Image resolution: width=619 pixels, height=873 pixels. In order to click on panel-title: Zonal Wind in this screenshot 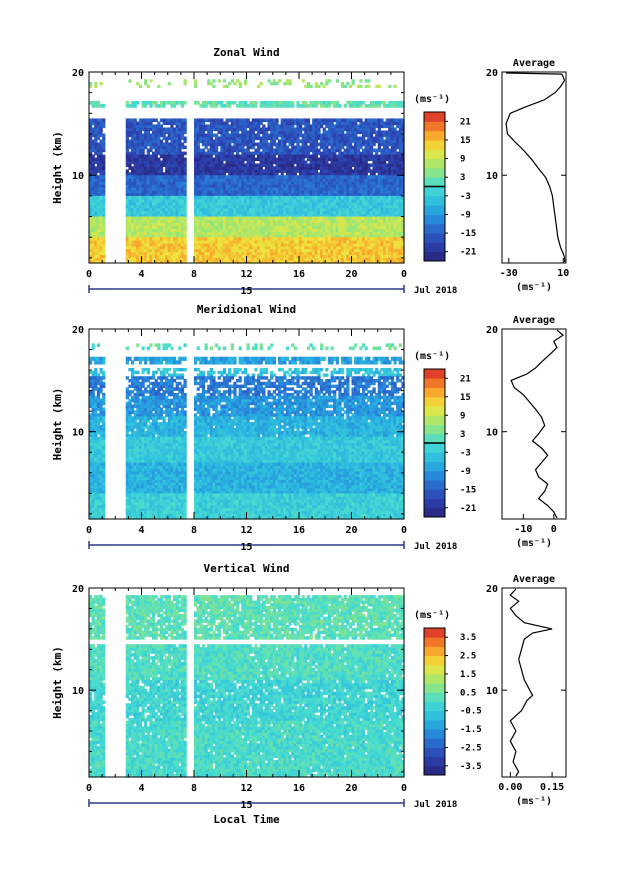, I will do `click(246, 52)`.